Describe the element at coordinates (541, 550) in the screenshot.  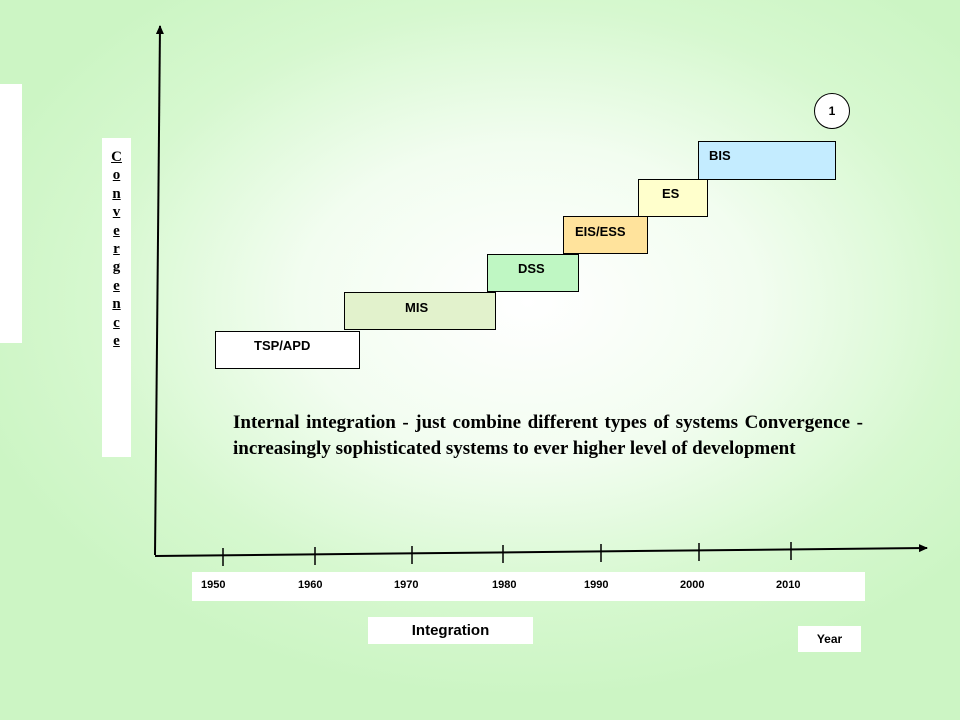
I see `x-axis-line` at that location.